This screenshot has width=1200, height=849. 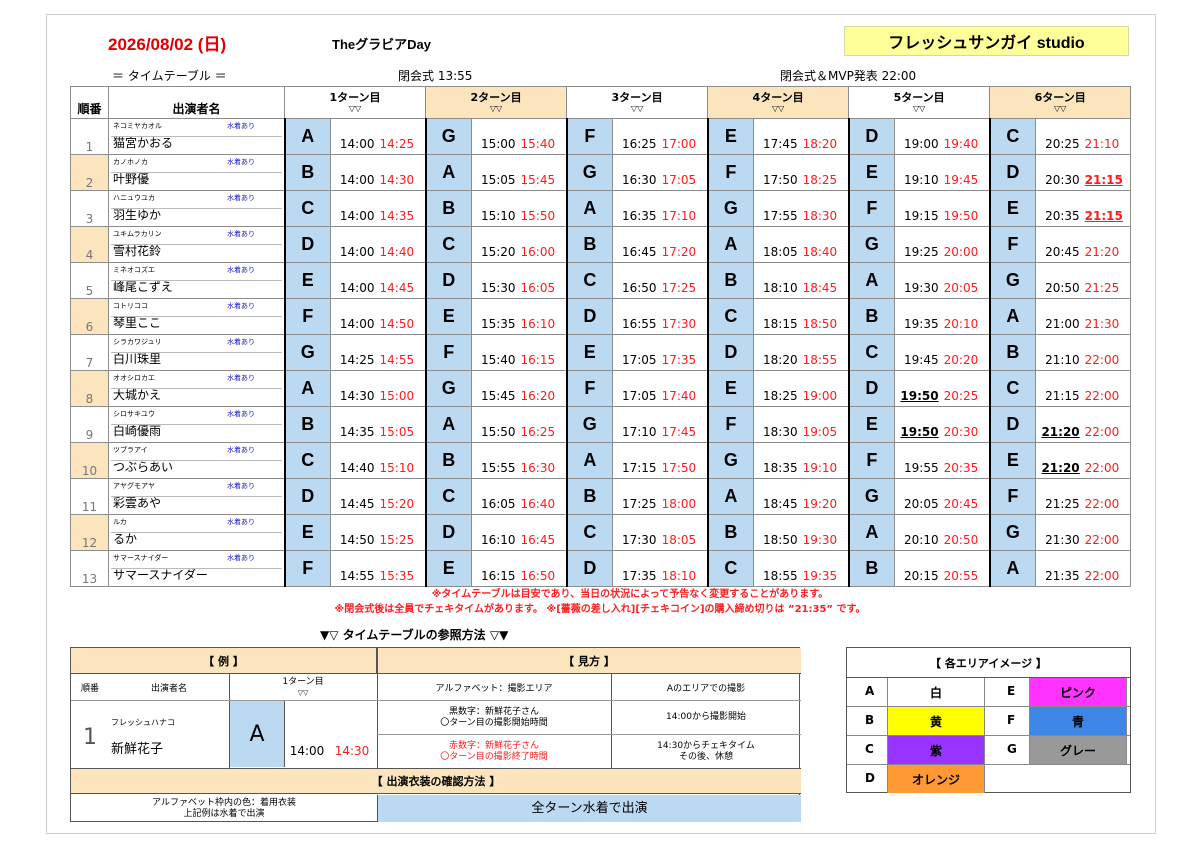 What do you see at coordinates (542, 172) in the screenshot?
I see `turn-end-time: 15:45` at bounding box center [542, 172].